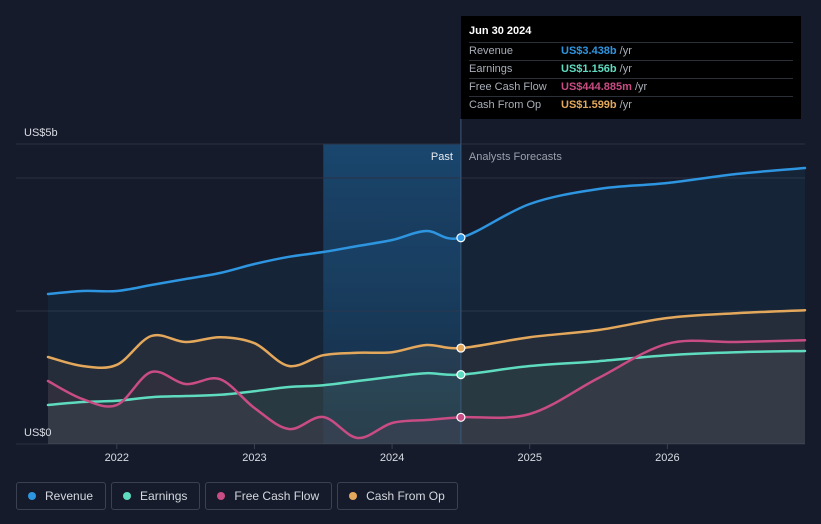 The height and width of the screenshot is (524, 821). I want to click on legend-label: Revenue, so click(69, 496).